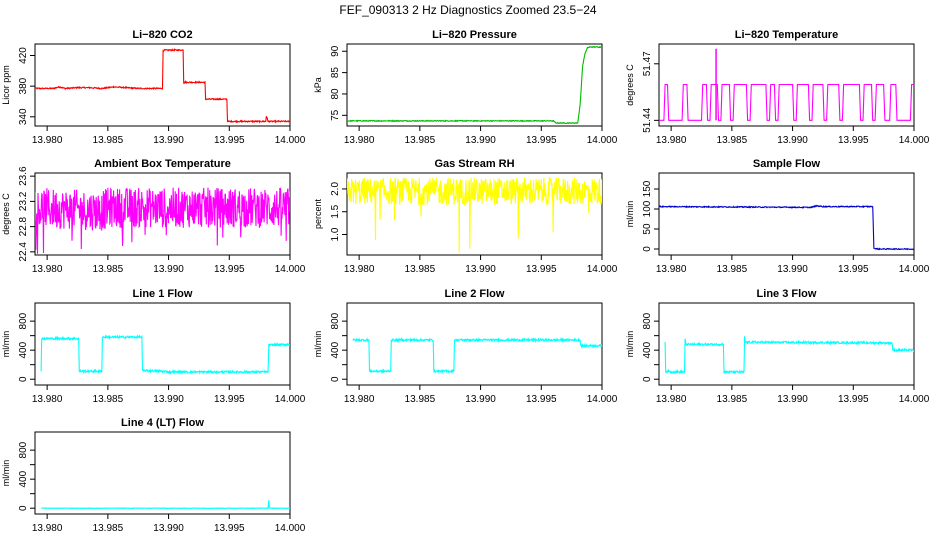 This screenshot has width=936, height=540. What do you see at coordinates (335, 211) in the screenshot?
I see `y-tick-label: 1.5` at bounding box center [335, 211].